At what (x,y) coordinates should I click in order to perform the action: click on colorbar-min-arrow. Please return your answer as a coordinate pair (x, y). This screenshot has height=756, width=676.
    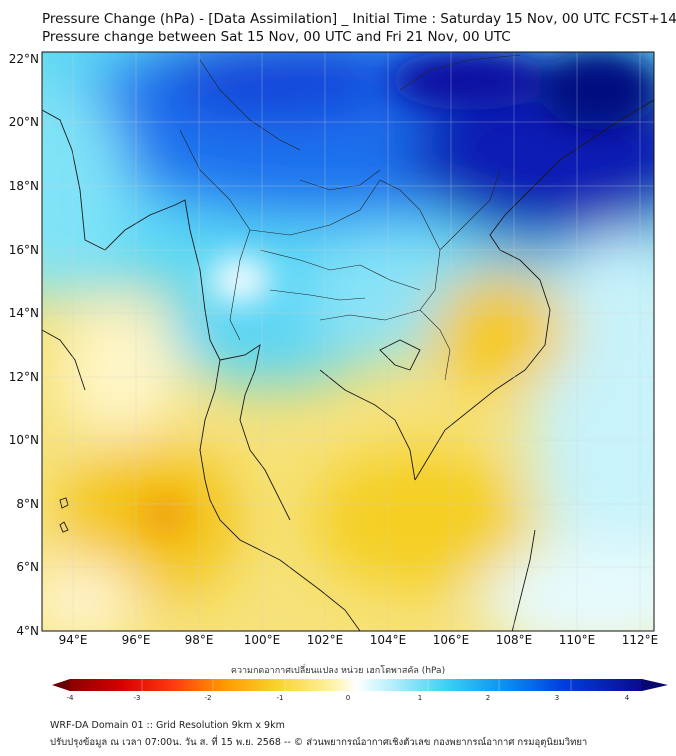
    Looking at the image, I should click on (61, 685).